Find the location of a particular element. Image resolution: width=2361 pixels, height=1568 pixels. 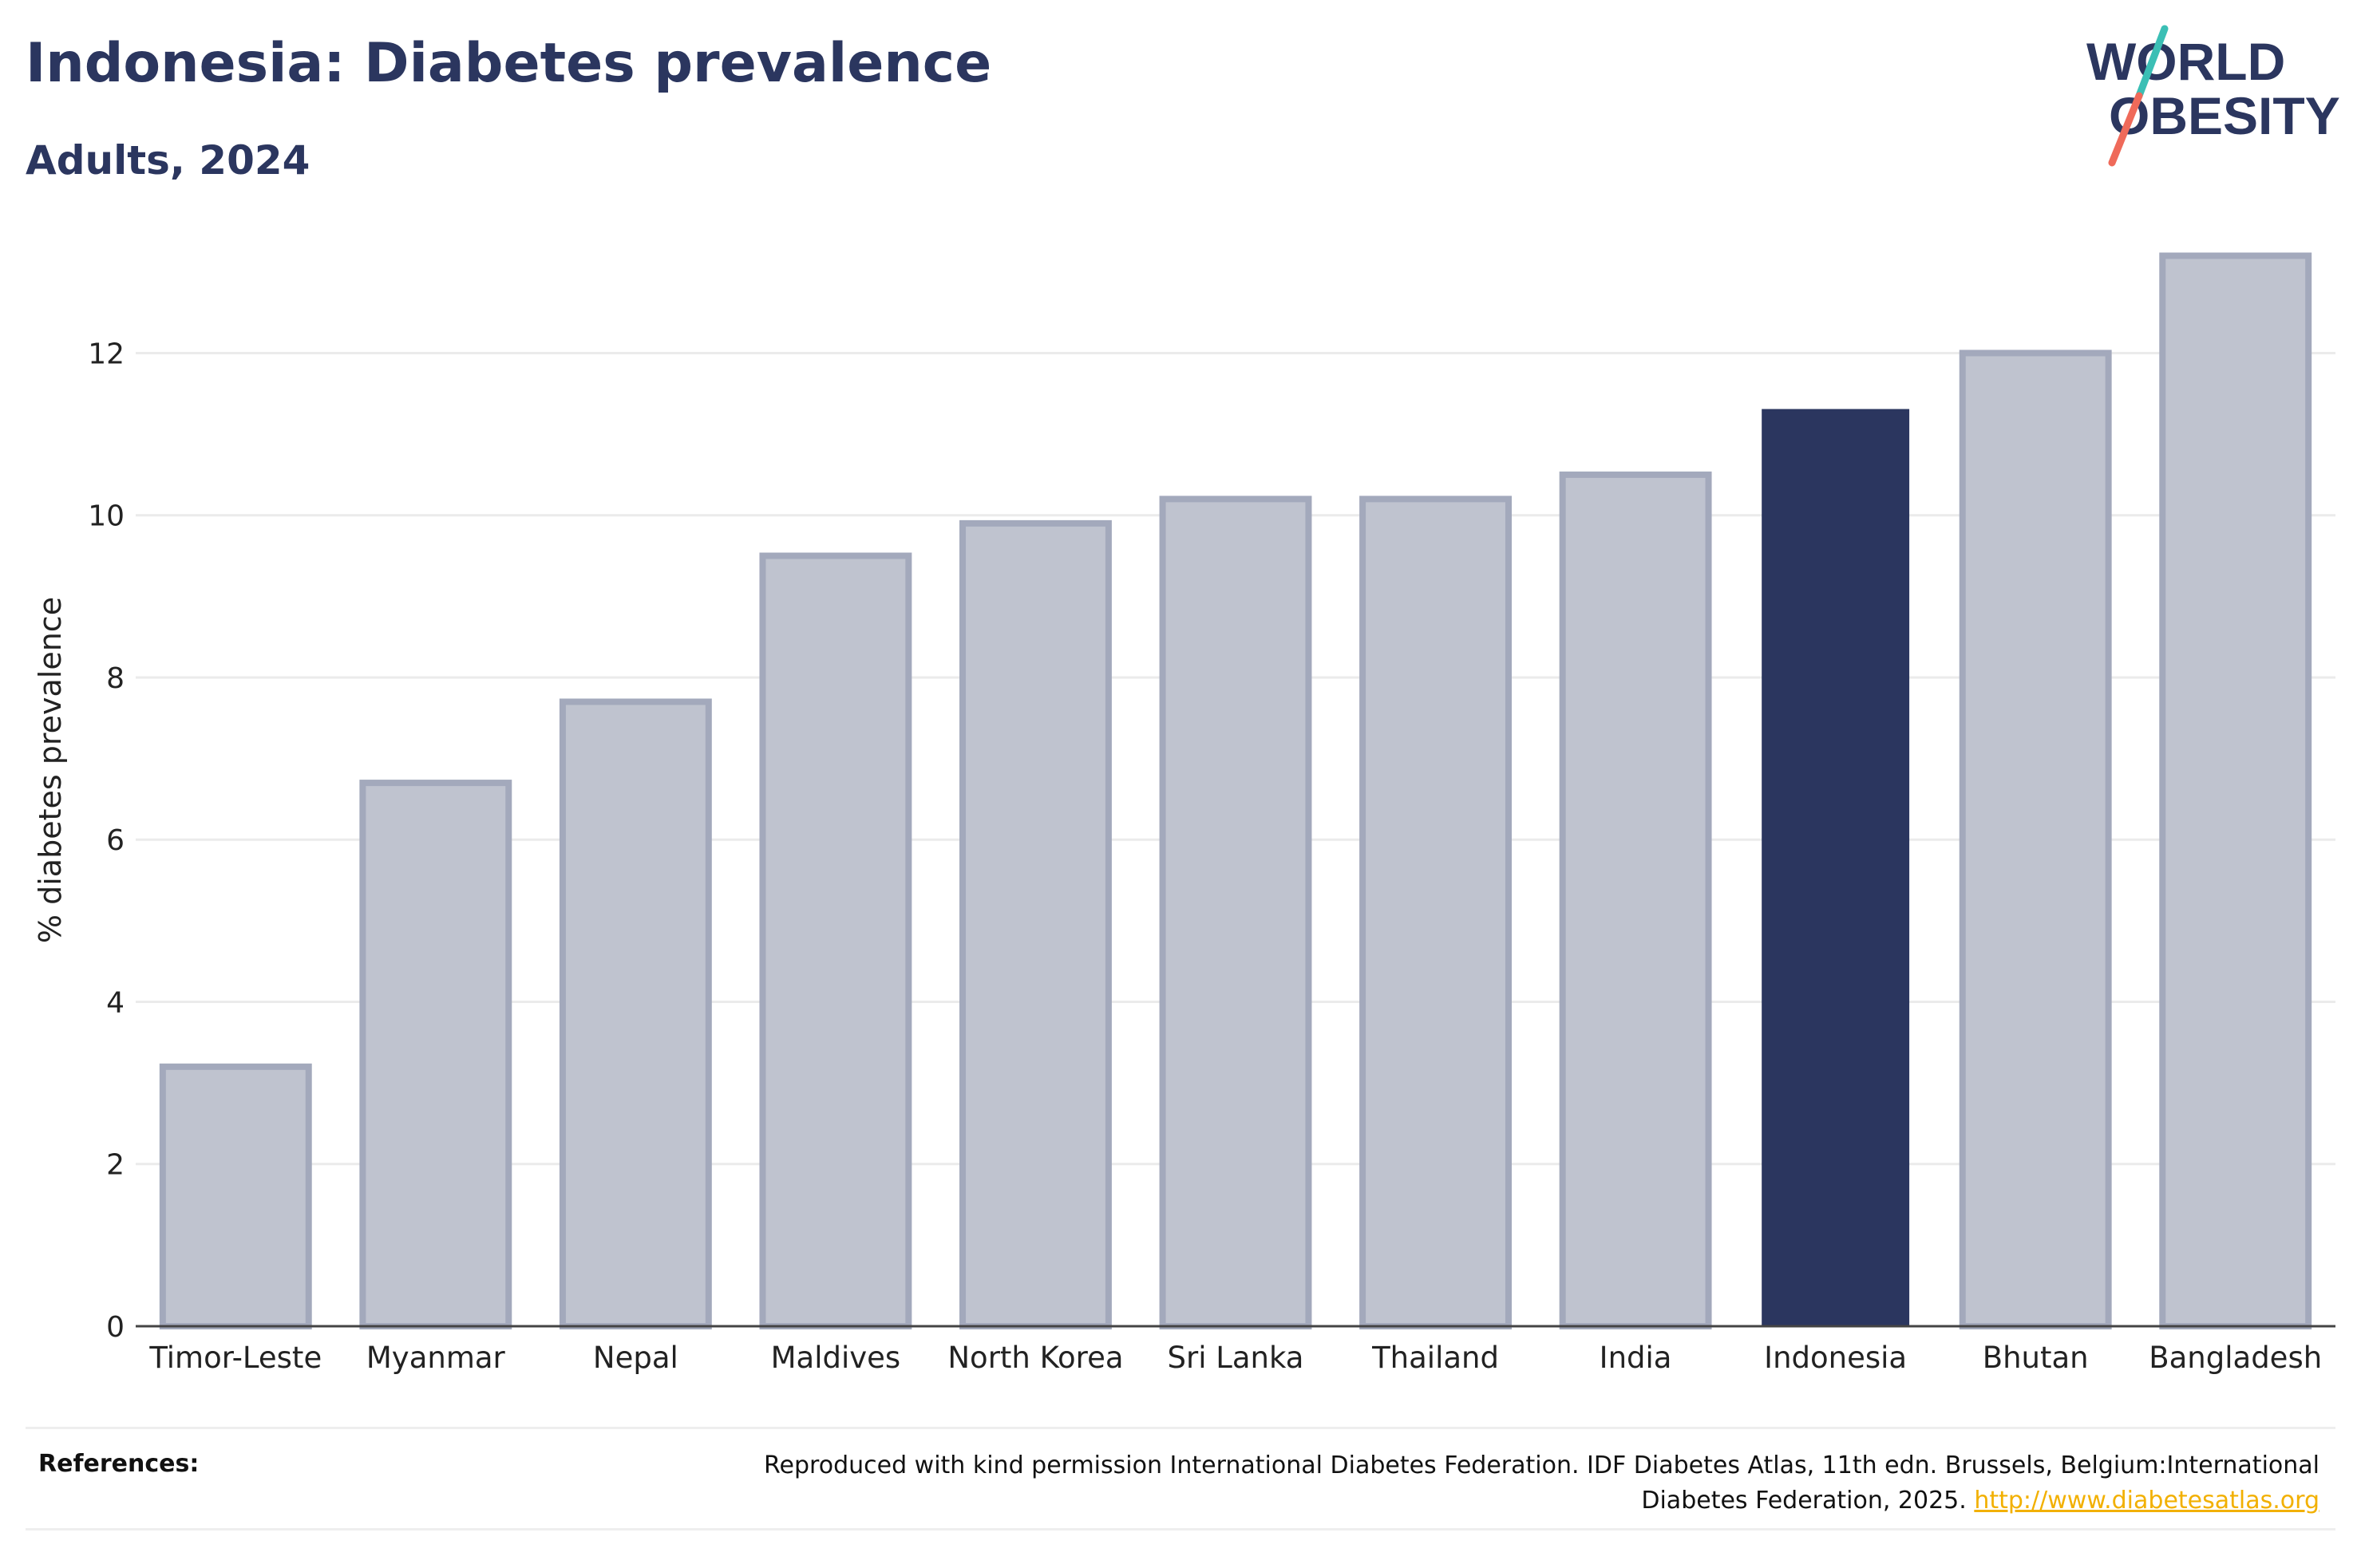

logo-slash-top is located at coordinates (2152, 62).